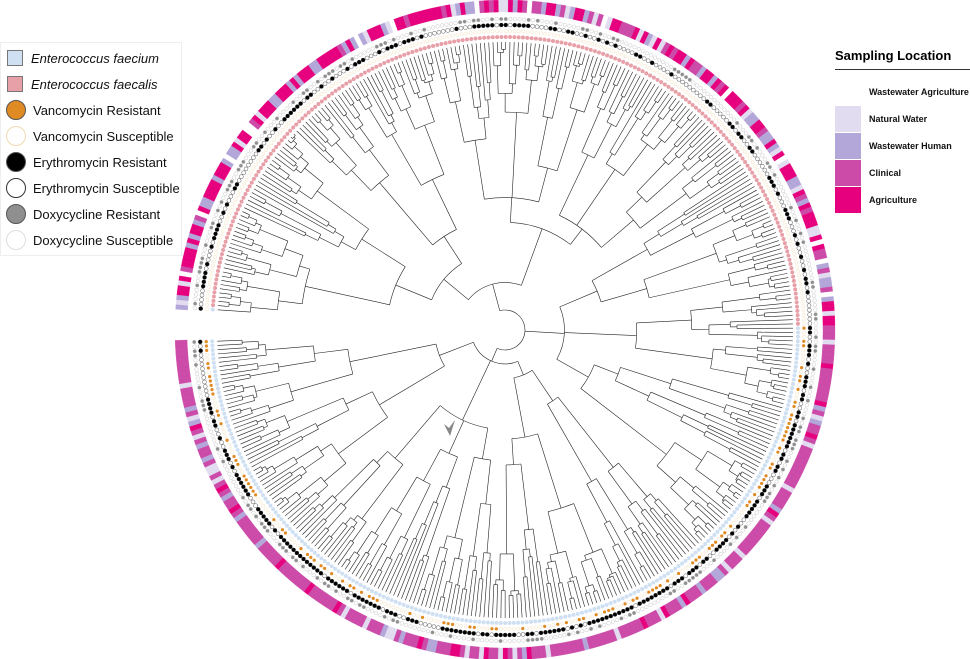 The width and height of the screenshot is (970, 659). Describe the element at coordinates (91, 188) in the screenshot. I see `legend-item-ery-s: Erythromycin Susceptible` at that location.